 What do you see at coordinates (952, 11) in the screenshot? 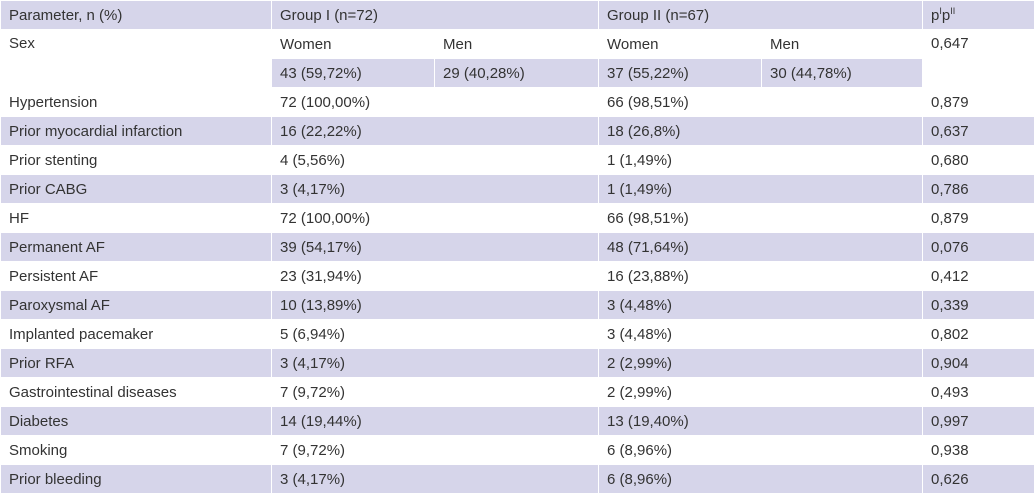
I see `p-sup-2: II` at bounding box center [952, 11].